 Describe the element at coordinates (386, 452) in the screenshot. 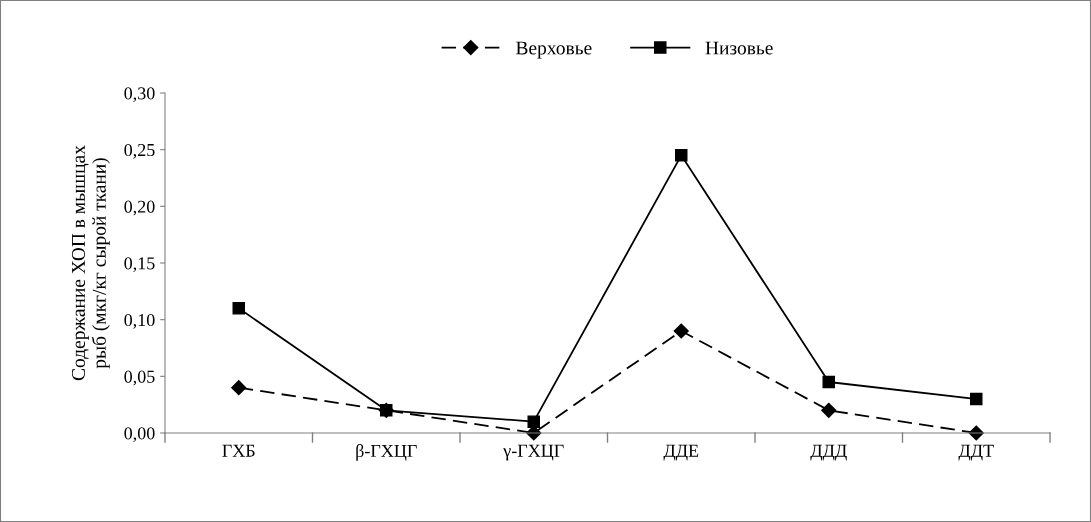

I see `x-tick-label: β-ГХЦГ` at that location.